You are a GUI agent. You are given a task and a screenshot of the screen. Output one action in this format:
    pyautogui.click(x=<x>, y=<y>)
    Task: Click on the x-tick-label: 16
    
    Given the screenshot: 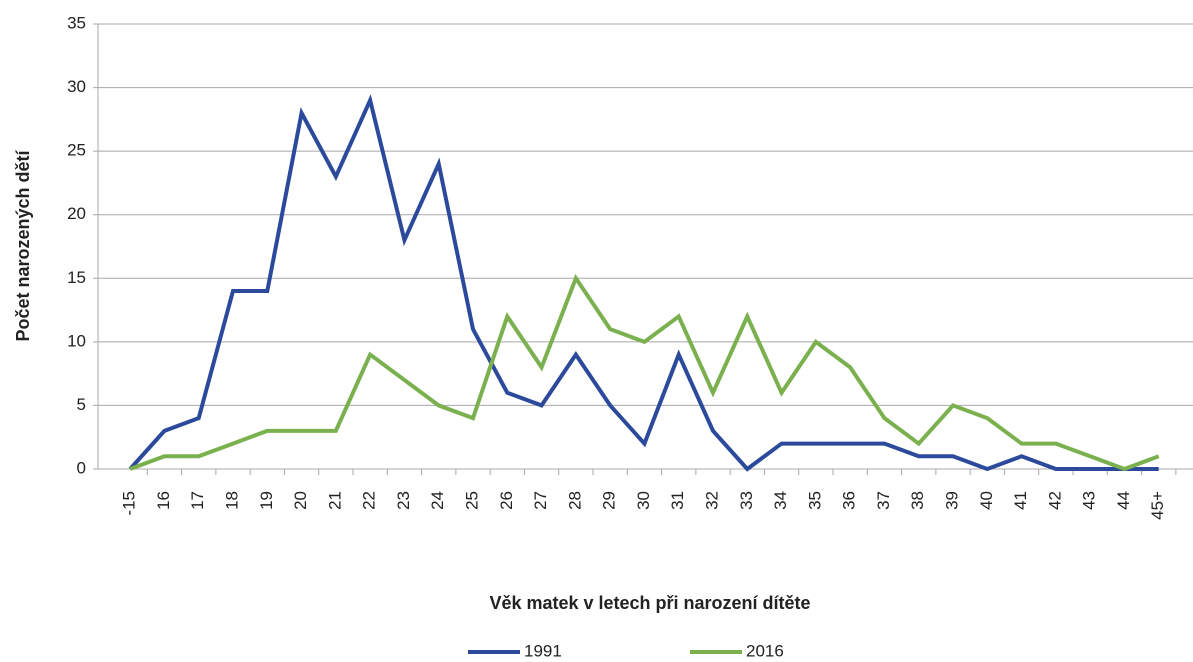 What is the action you would take?
    pyautogui.click(x=163, y=500)
    